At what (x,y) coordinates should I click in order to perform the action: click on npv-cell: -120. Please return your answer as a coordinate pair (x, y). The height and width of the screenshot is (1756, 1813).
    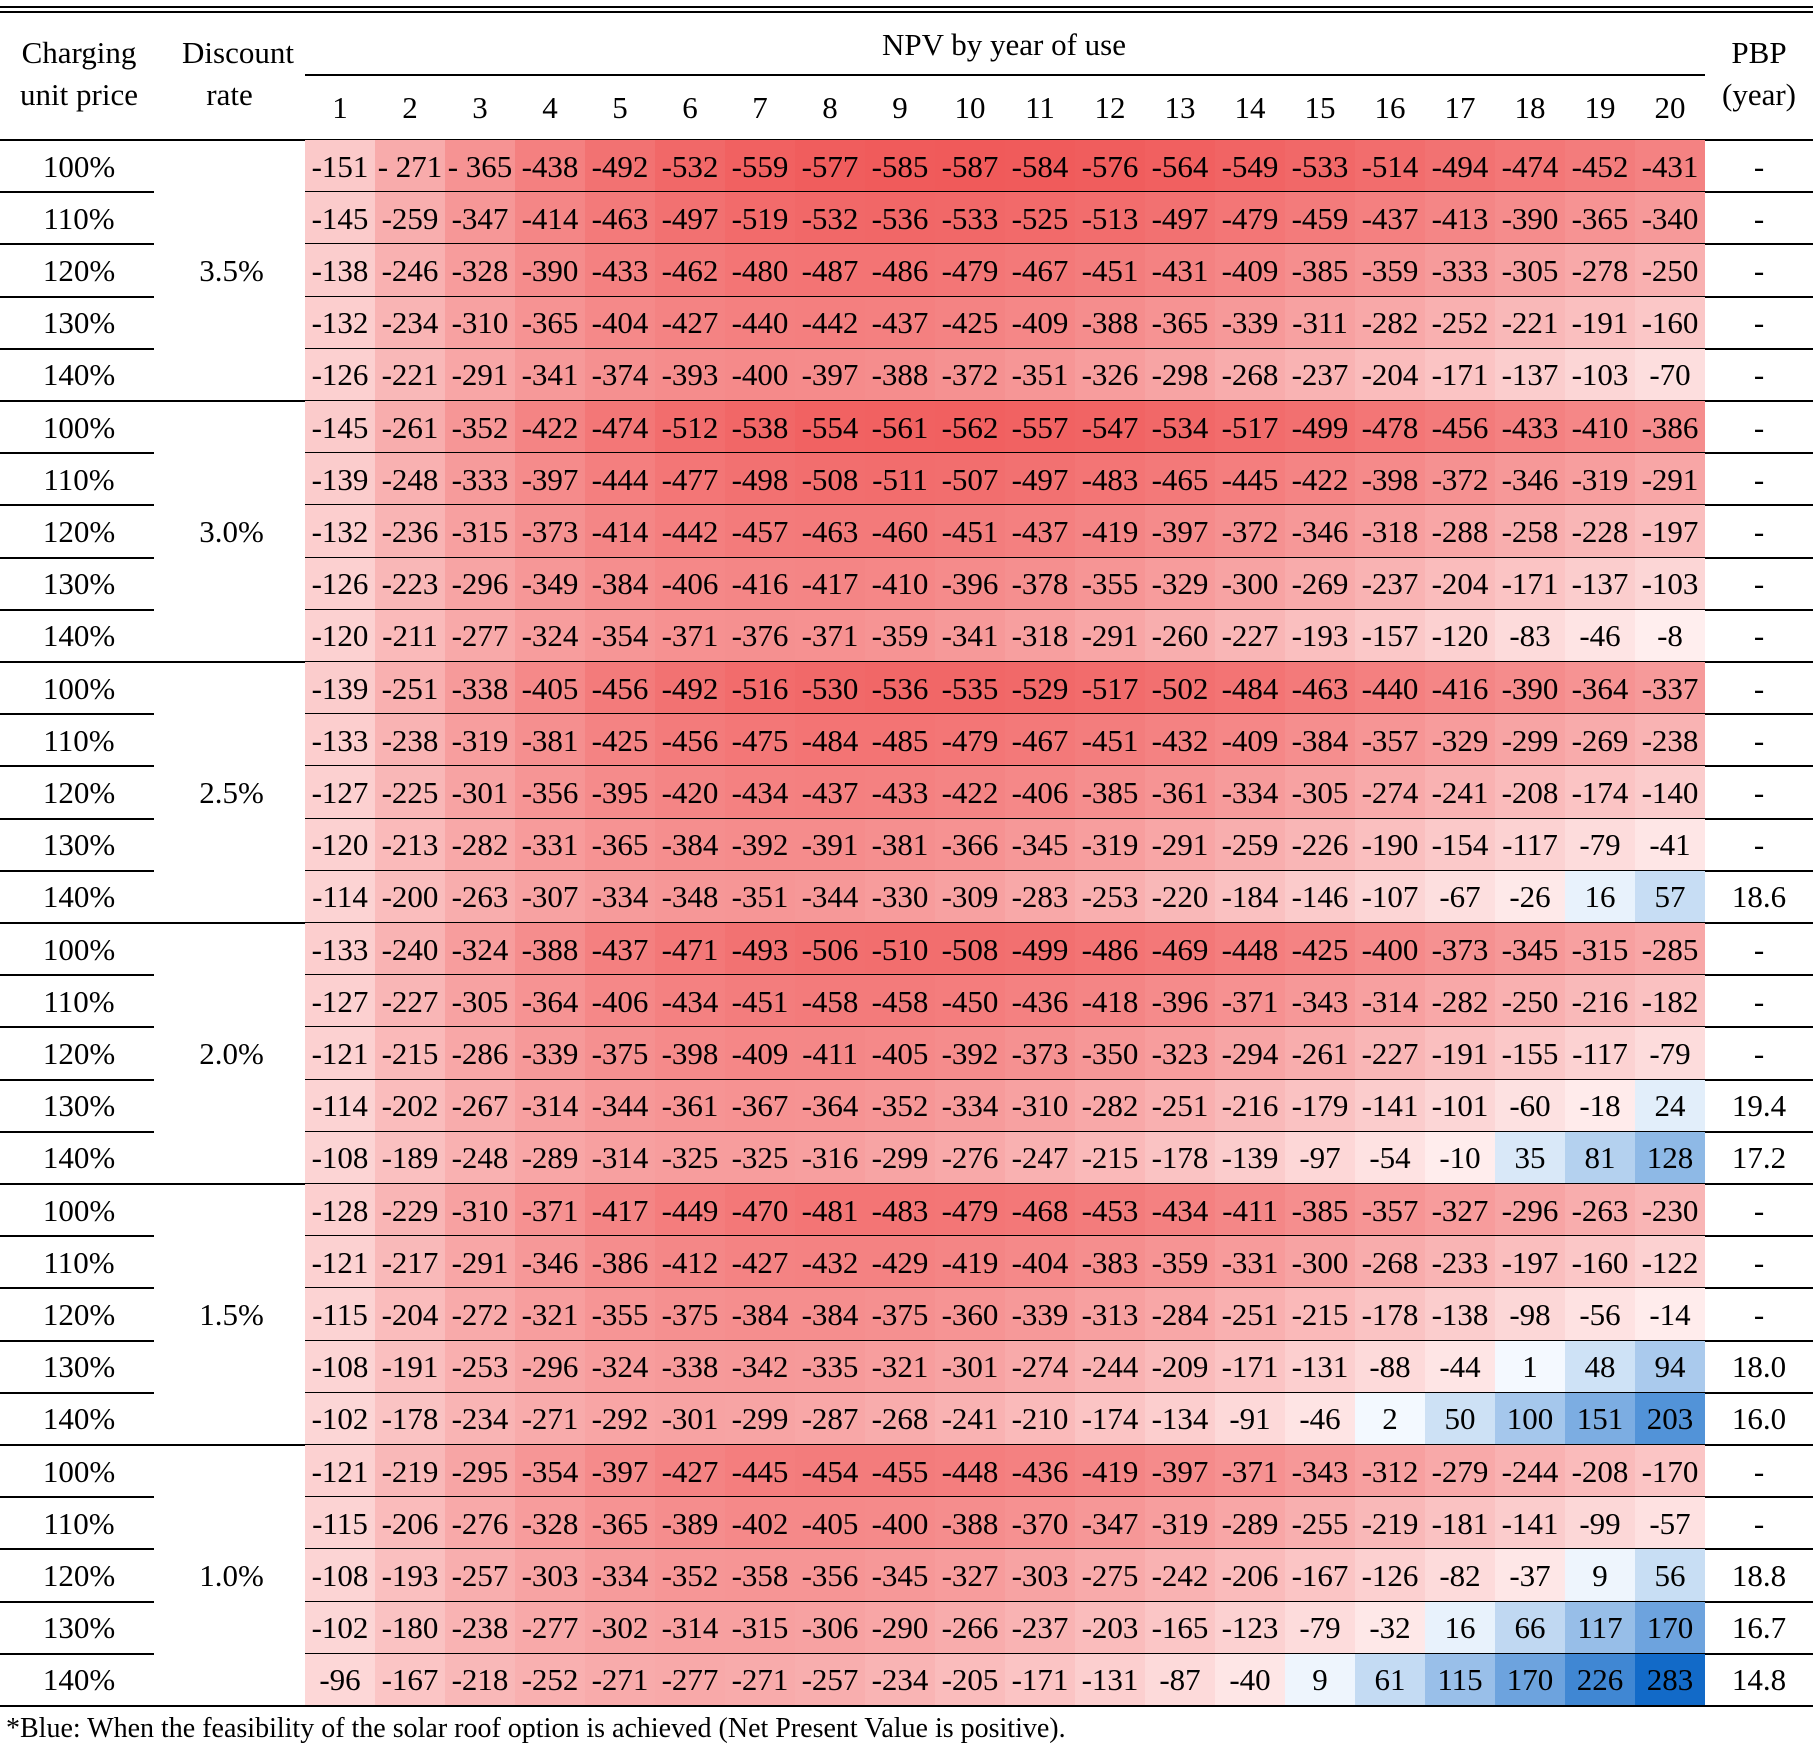
    Looking at the image, I should click on (340, 635).